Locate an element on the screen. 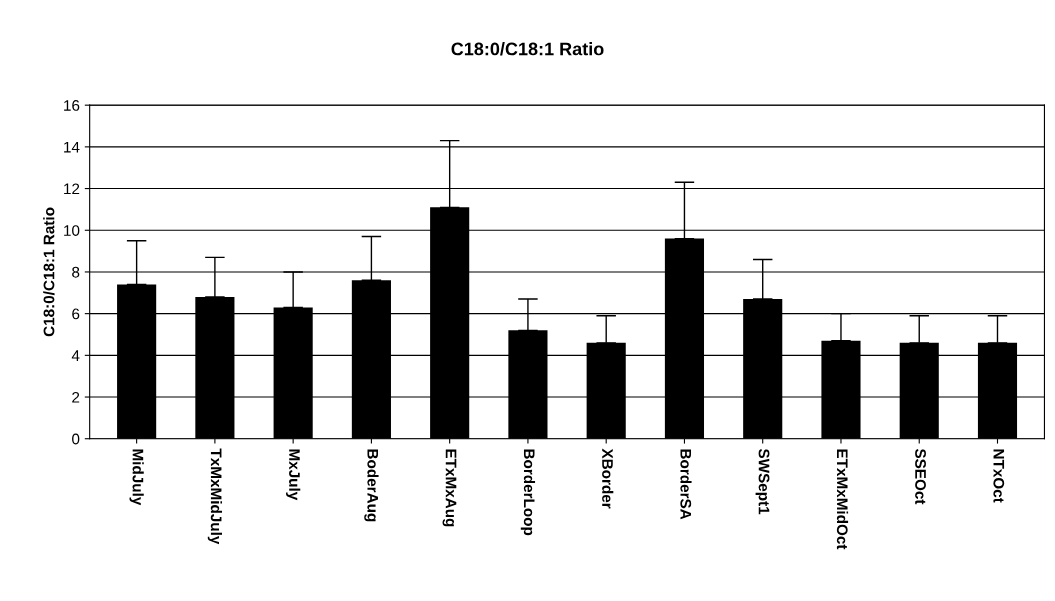 Image resolution: width=1055 pixels, height=601 pixels. y-tick-label: 4 is located at coordinates (75, 355).